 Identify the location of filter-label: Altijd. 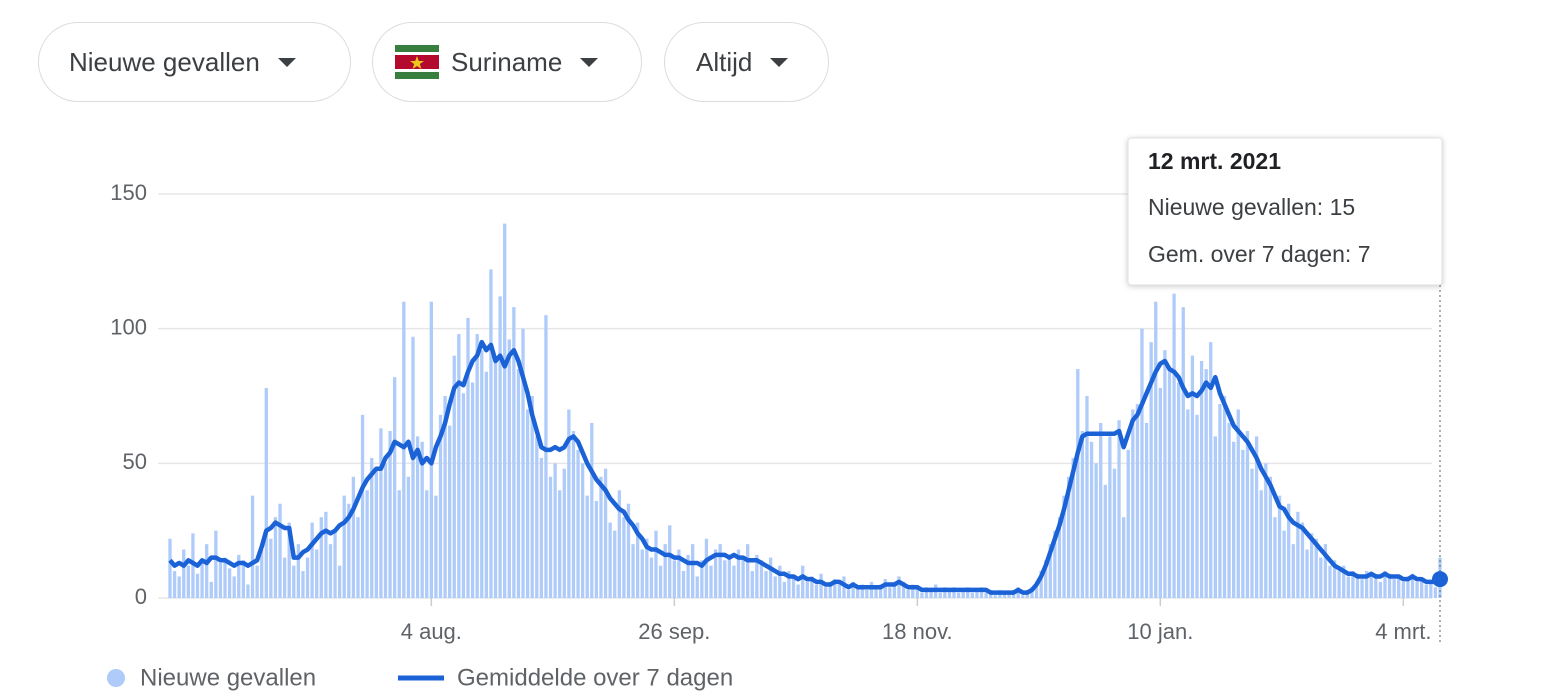
(724, 61).